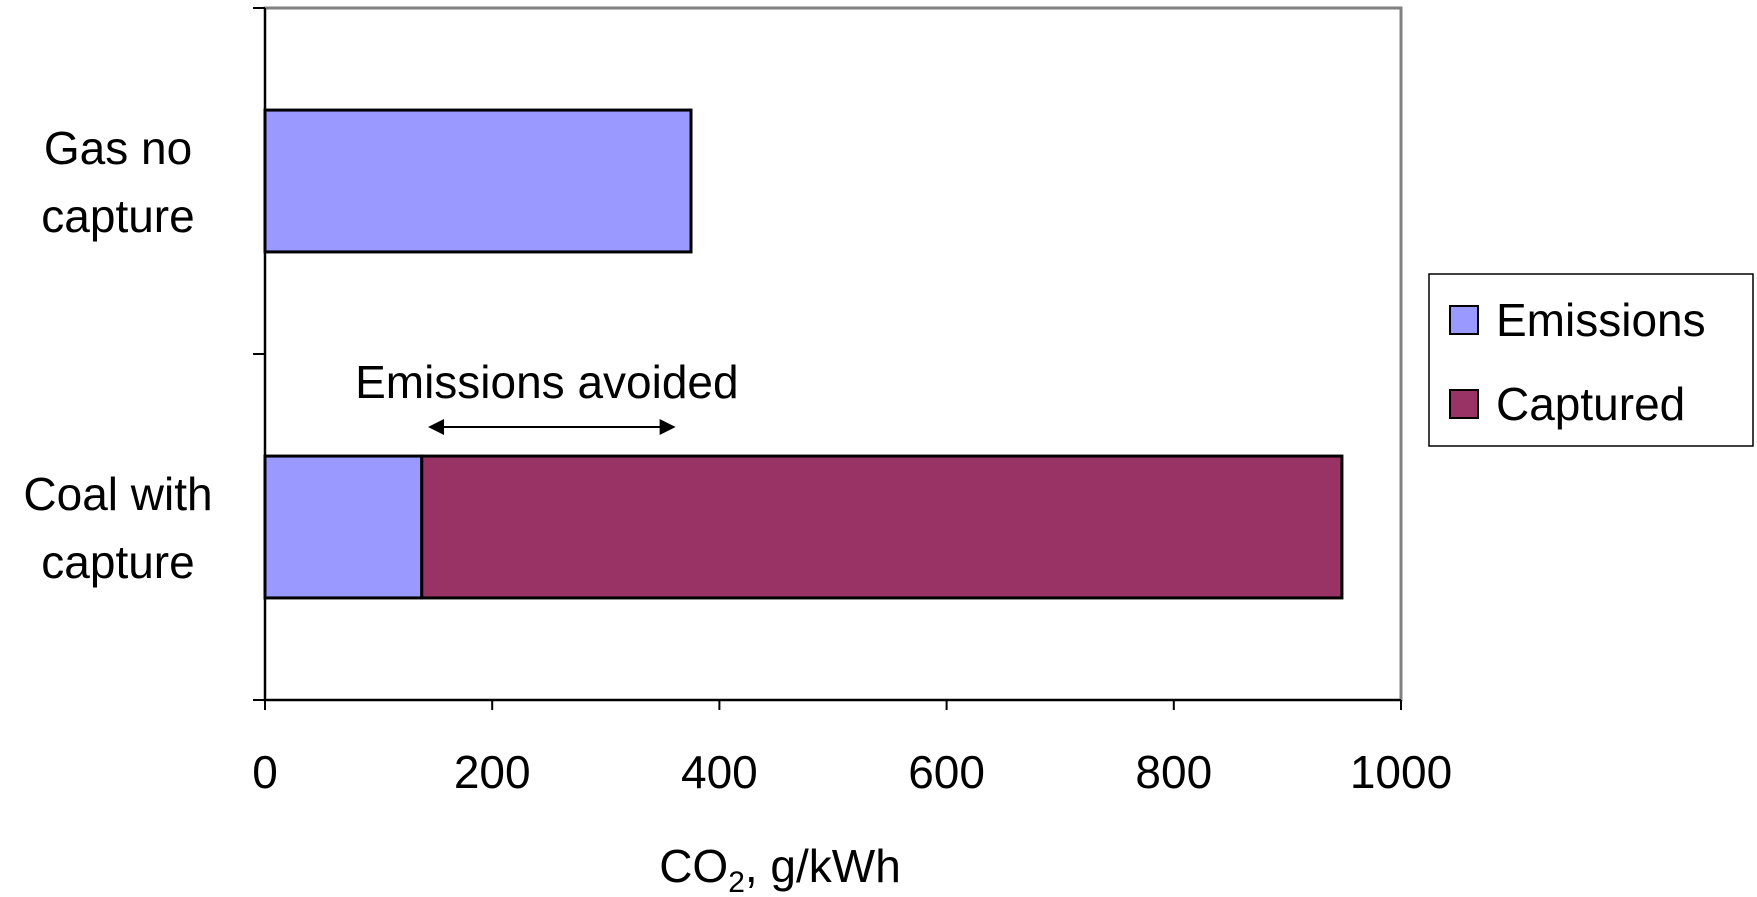  What do you see at coordinates (946, 772) in the screenshot?
I see `x-tick-label: 600` at bounding box center [946, 772].